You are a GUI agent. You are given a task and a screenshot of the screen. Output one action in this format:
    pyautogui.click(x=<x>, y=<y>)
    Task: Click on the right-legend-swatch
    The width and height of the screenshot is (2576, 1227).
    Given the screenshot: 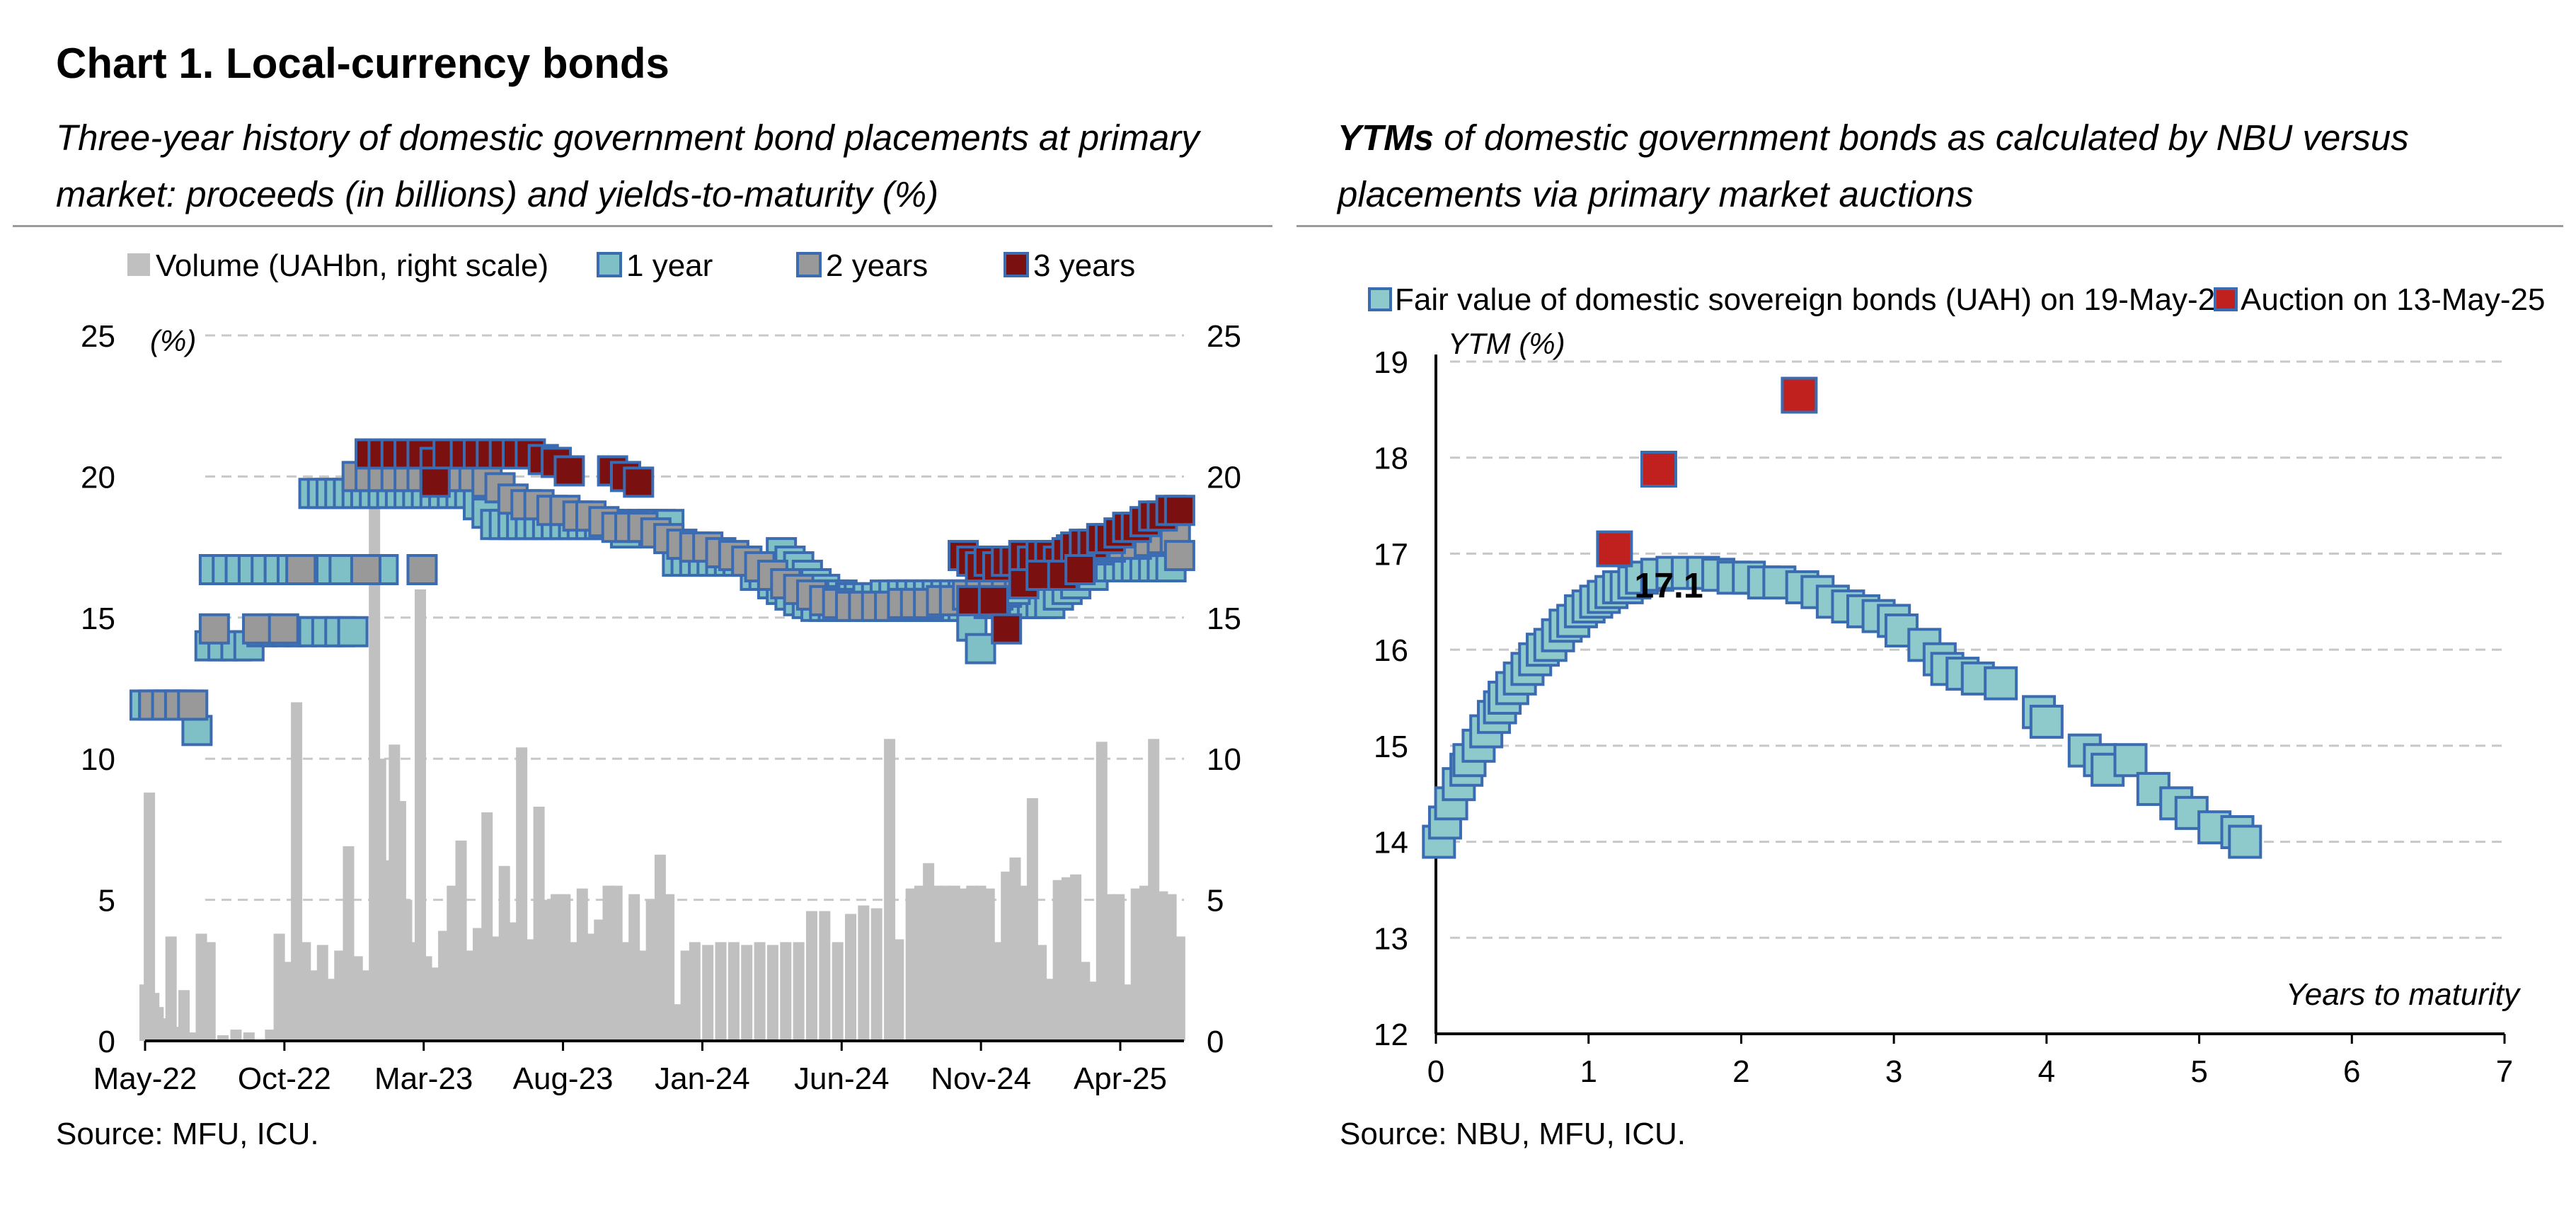 What is the action you would take?
    pyautogui.click(x=1380, y=299)
    